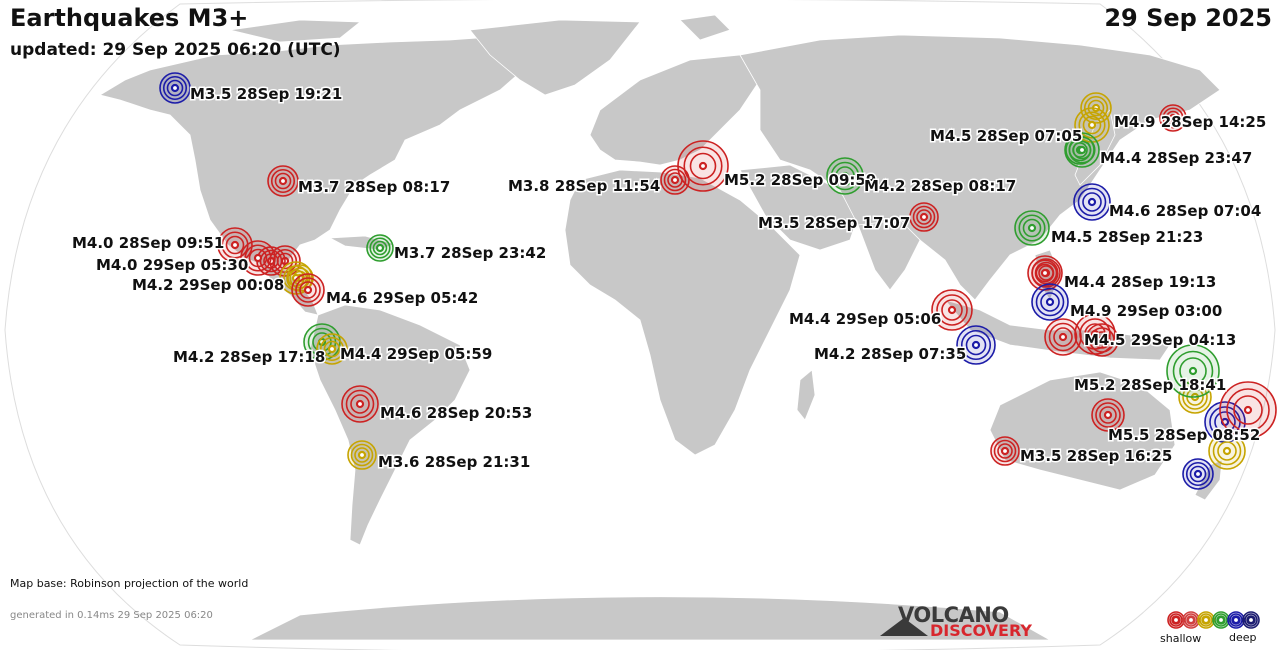 The image size is (1280, 650). I want to click on logo-text-volcano: VOLCANO, so click(953, 615).